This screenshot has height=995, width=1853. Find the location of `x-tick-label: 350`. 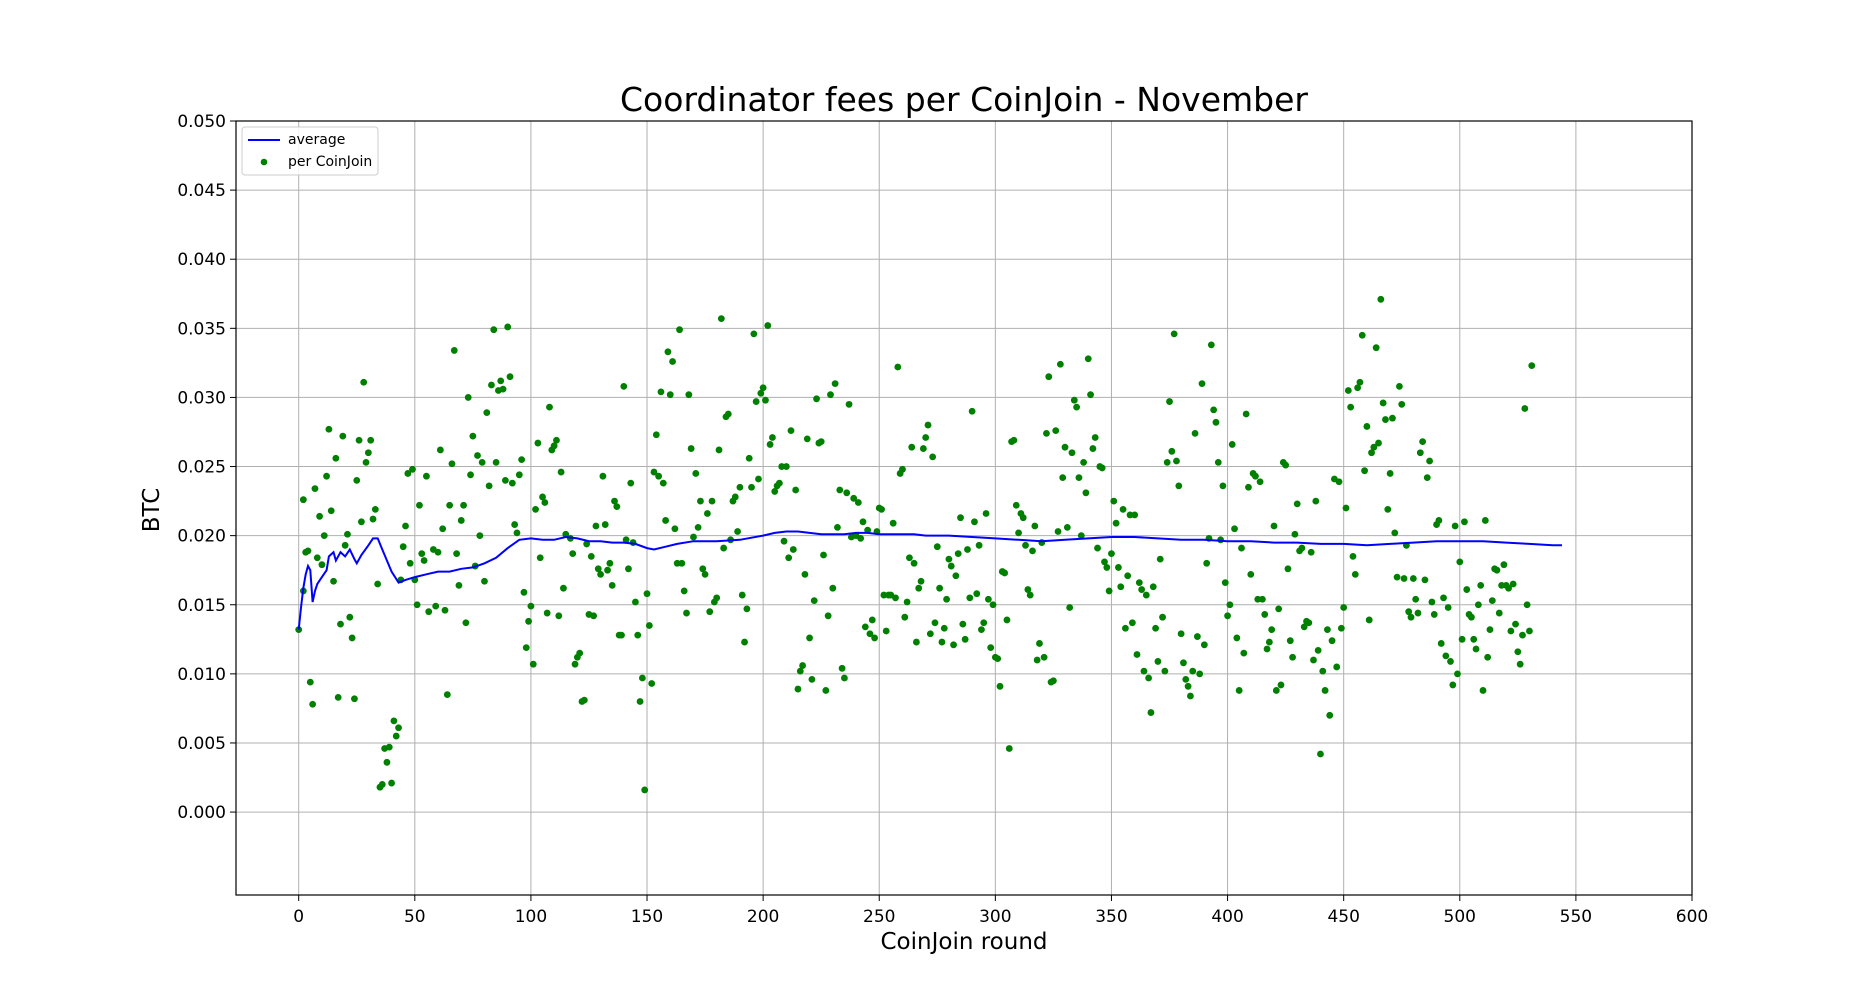

x-tick-label: 350 is located at coordinates (1111, 917).